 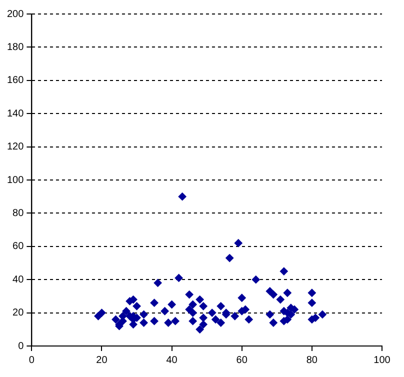 What do you see at coordinates (15, 80) in the screenshot?
I see `y-tick-label: 160` at bounding box center [15, 80].